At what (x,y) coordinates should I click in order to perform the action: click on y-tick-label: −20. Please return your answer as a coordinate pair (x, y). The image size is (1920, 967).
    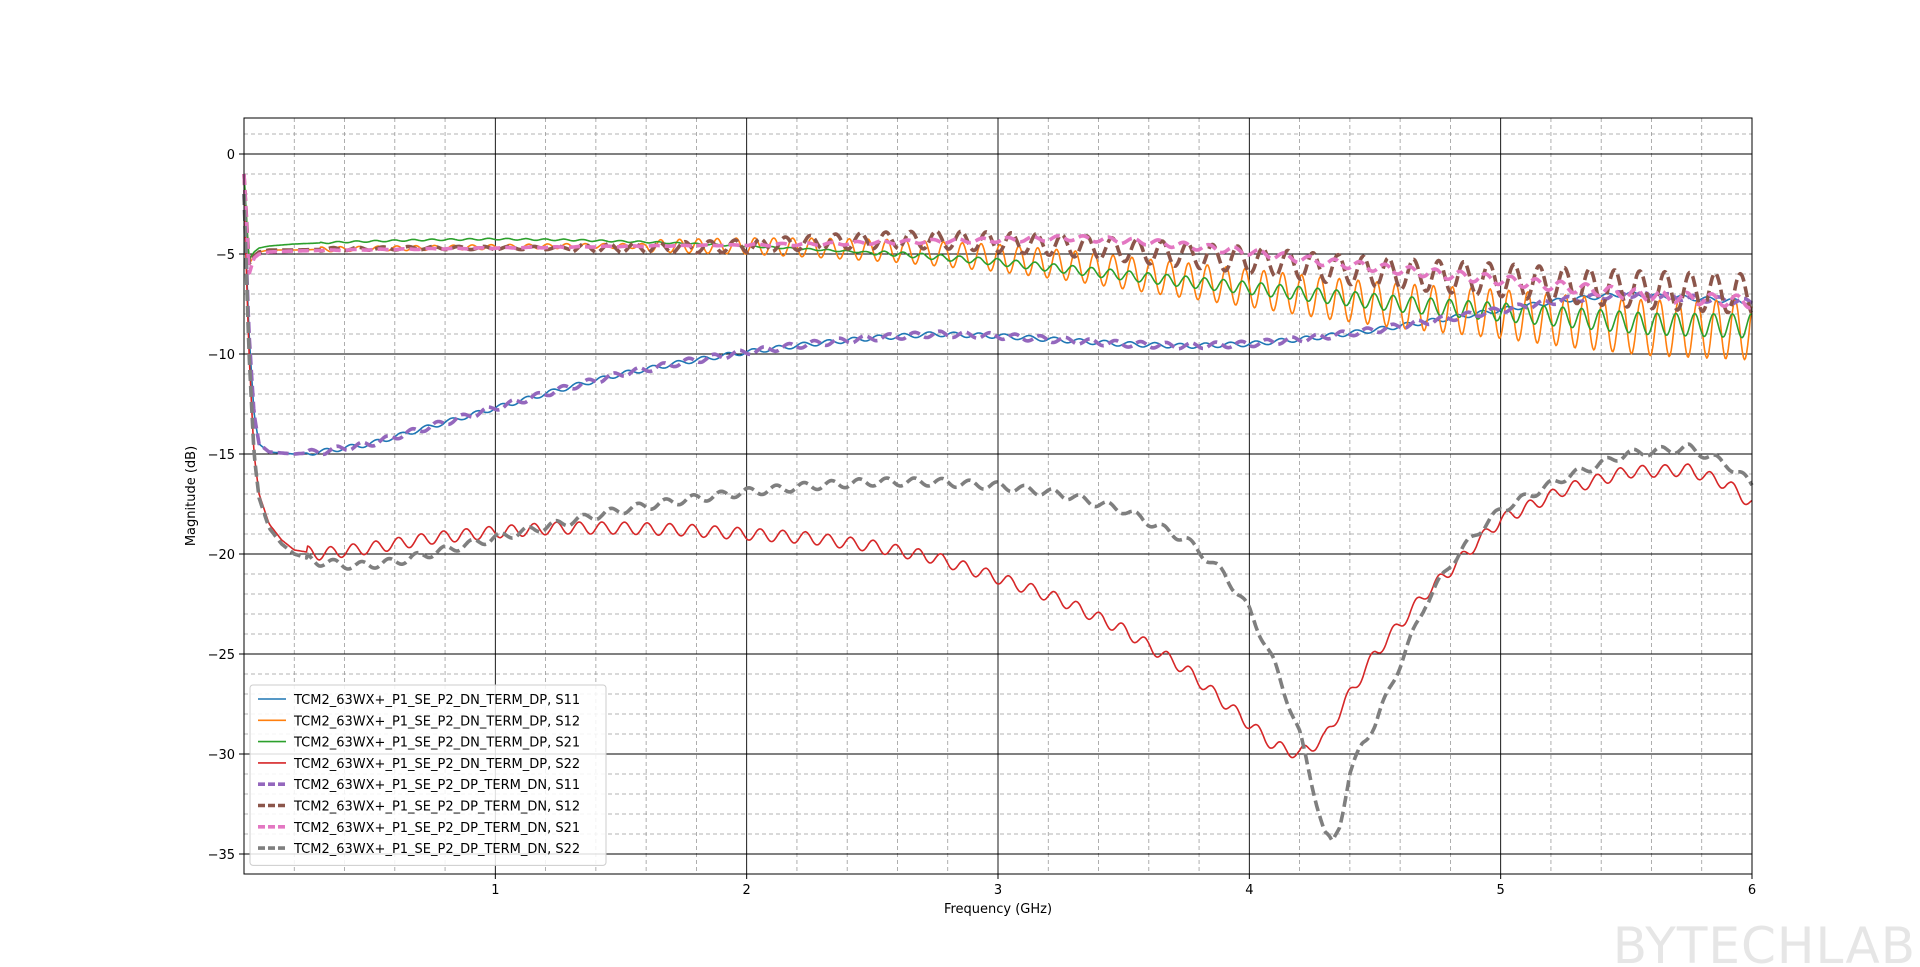
    Looking at the image, I should click on (221, 555).